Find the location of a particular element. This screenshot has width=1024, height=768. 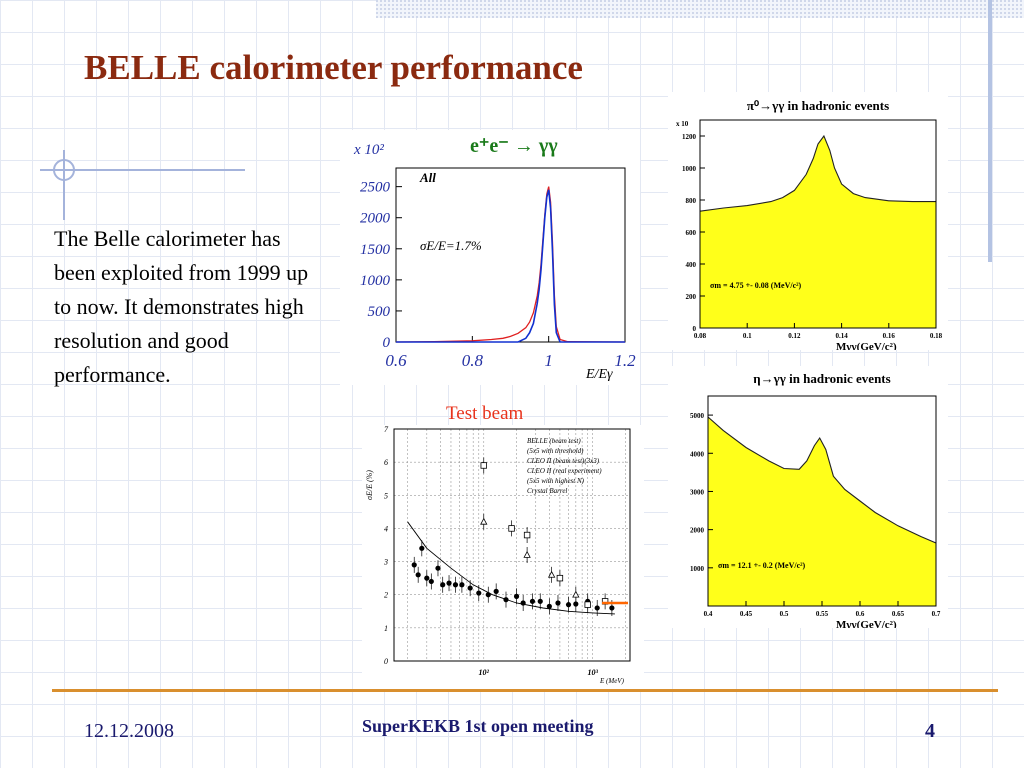

y-tick-label: 5 is located at coordinates (386, 495).